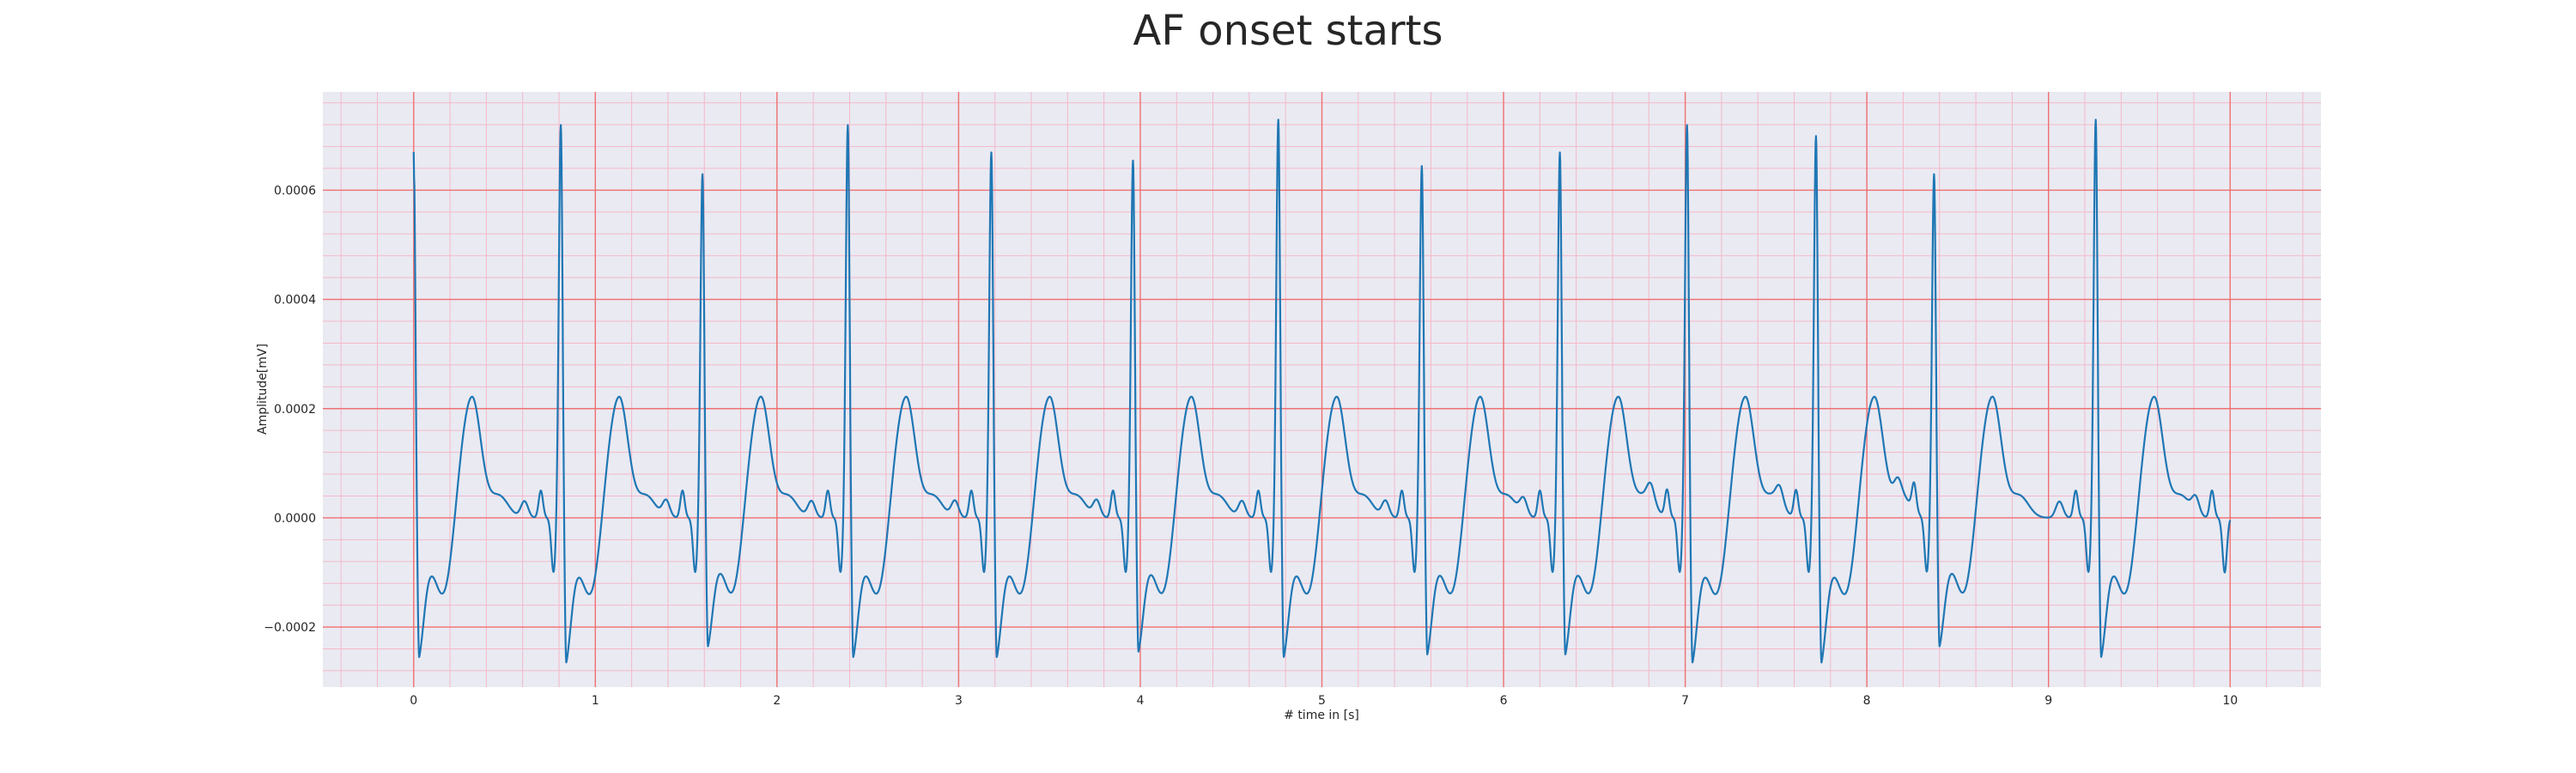 The width and height of the screenshot is (2576, 773). What do you see at coordinates (1140, 701) in the screenshot?
I see `x-tick-label: 4` at bounding box center [1140, 701].